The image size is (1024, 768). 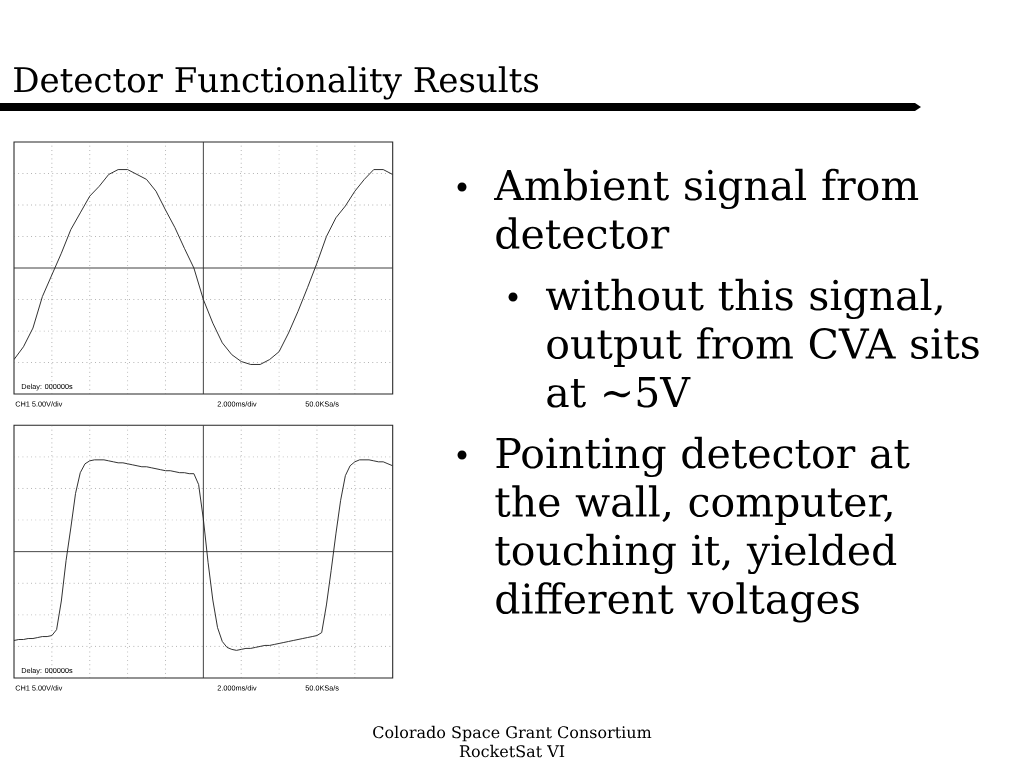 What do you see at coordinates (512, 733) in the screenshot?
I see `text: Colorado Space Grant Consortium` at bounding box center [512, 733].